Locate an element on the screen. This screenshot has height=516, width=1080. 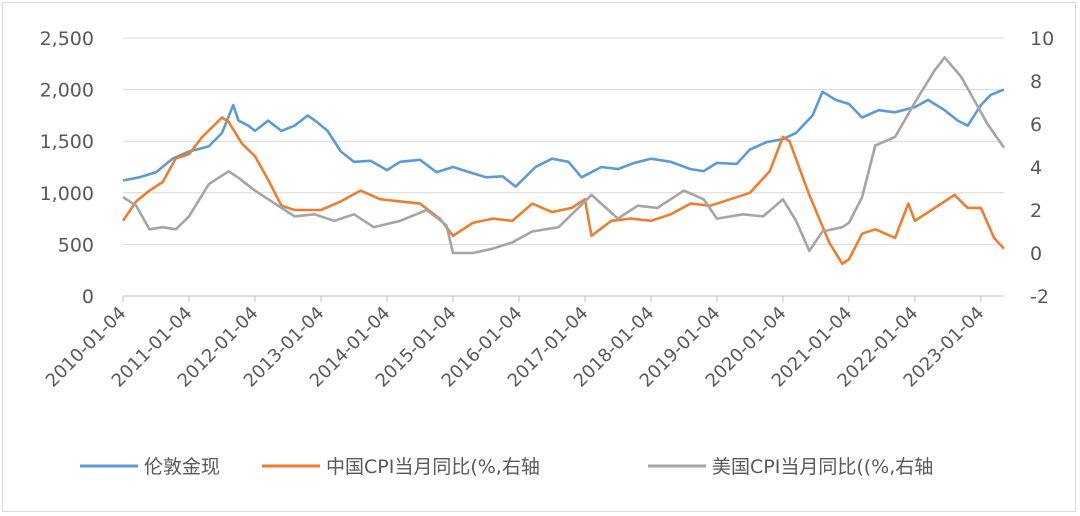
right-y-tick-label: 0 is located at coordinates (1036, 254).